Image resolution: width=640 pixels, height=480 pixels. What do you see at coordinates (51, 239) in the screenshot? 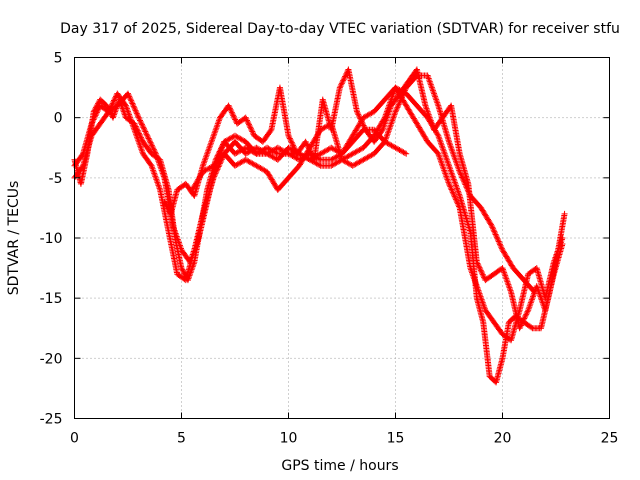
I see `y-tick-label: -10` at bounding box center [51, 239].